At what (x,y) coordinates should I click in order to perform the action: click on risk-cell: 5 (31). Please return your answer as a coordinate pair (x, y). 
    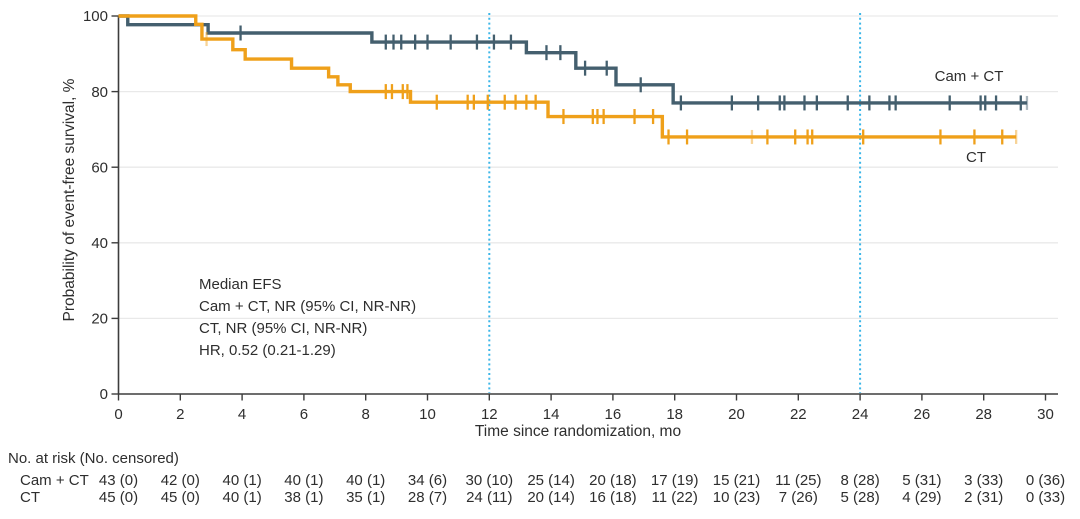
    Looking at the image, I should click on (922, 480).